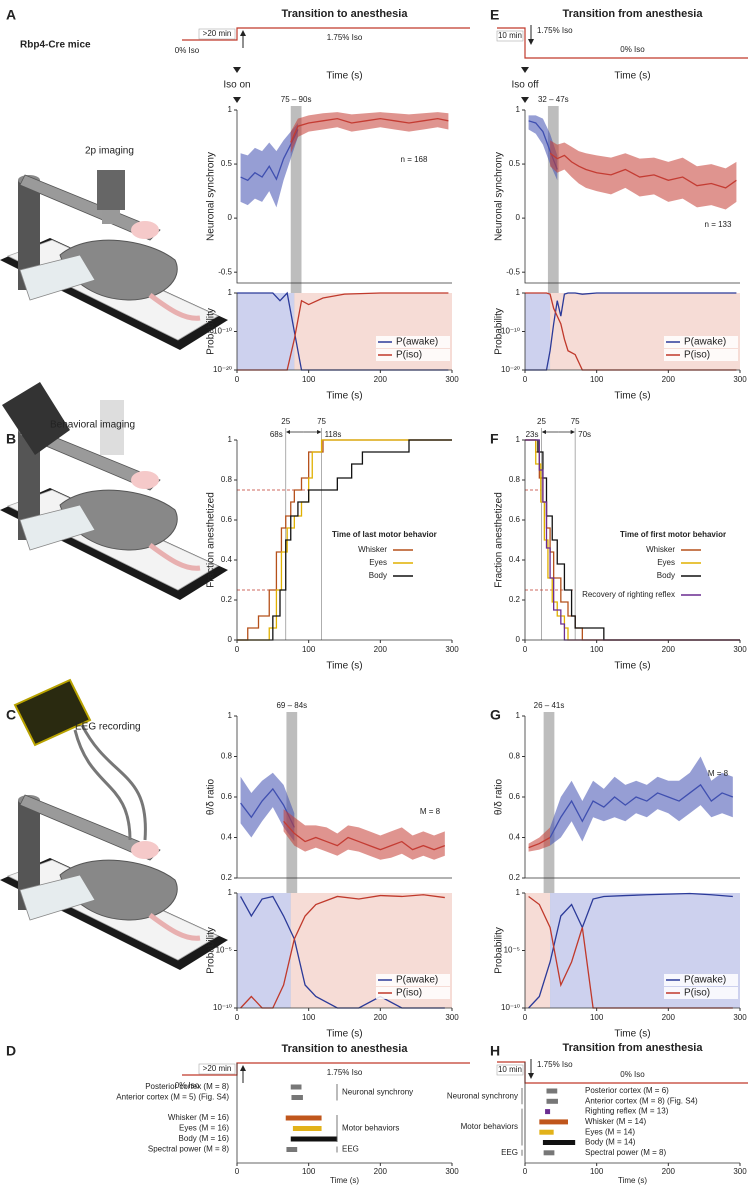 This screenshot has height=1186, width=753. What do you see at coordinates (211, 950) in the screenshot?
I see `y-axis-label: Probability` at bounding box center [211, 950].